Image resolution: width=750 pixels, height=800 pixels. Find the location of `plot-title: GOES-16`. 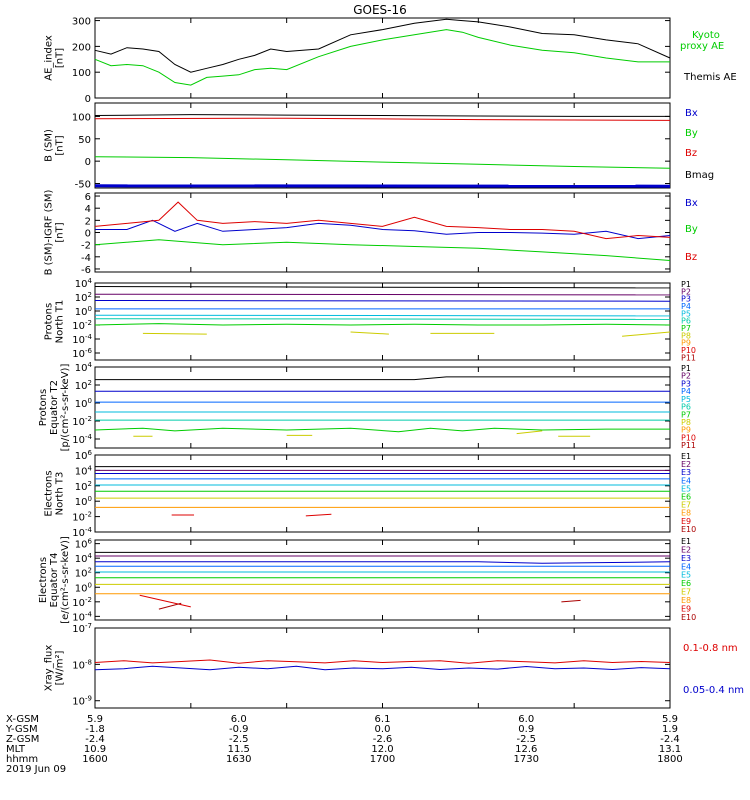

plot-title: GOES-16 is located at coordinates (380, 10).